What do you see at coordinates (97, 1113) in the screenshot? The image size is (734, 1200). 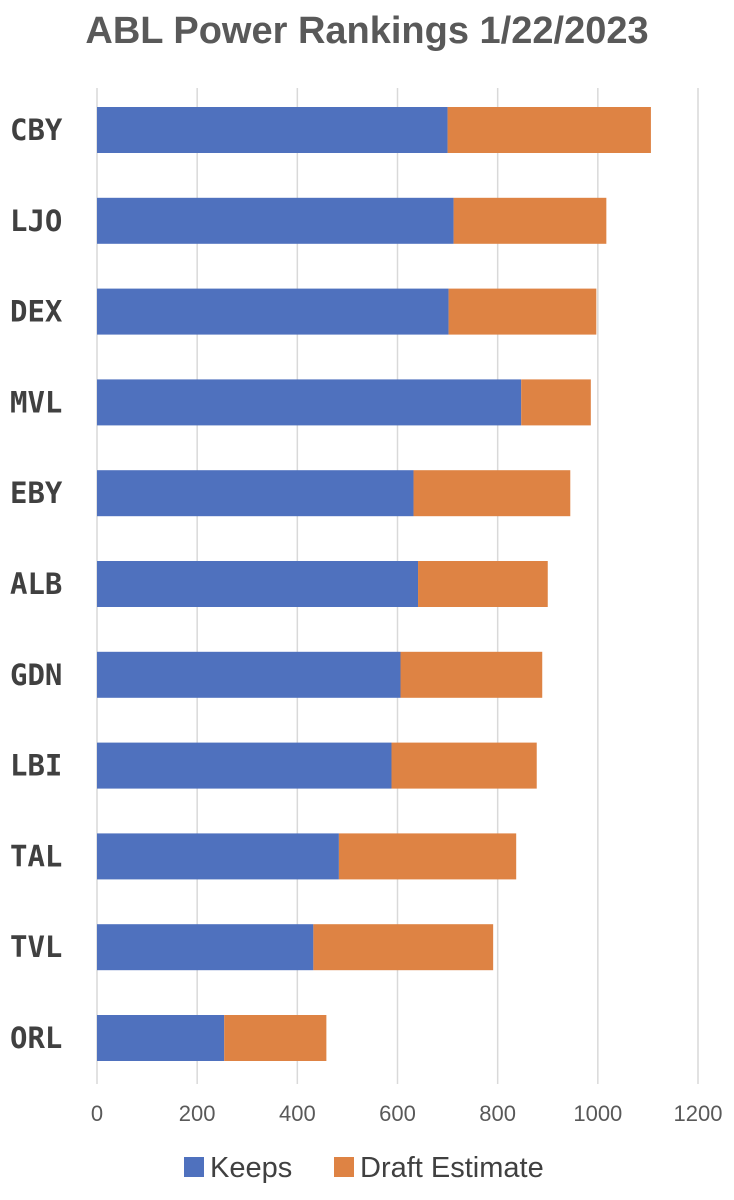 I see `x-tick-label: 0` at bounding box center [97, 1113].